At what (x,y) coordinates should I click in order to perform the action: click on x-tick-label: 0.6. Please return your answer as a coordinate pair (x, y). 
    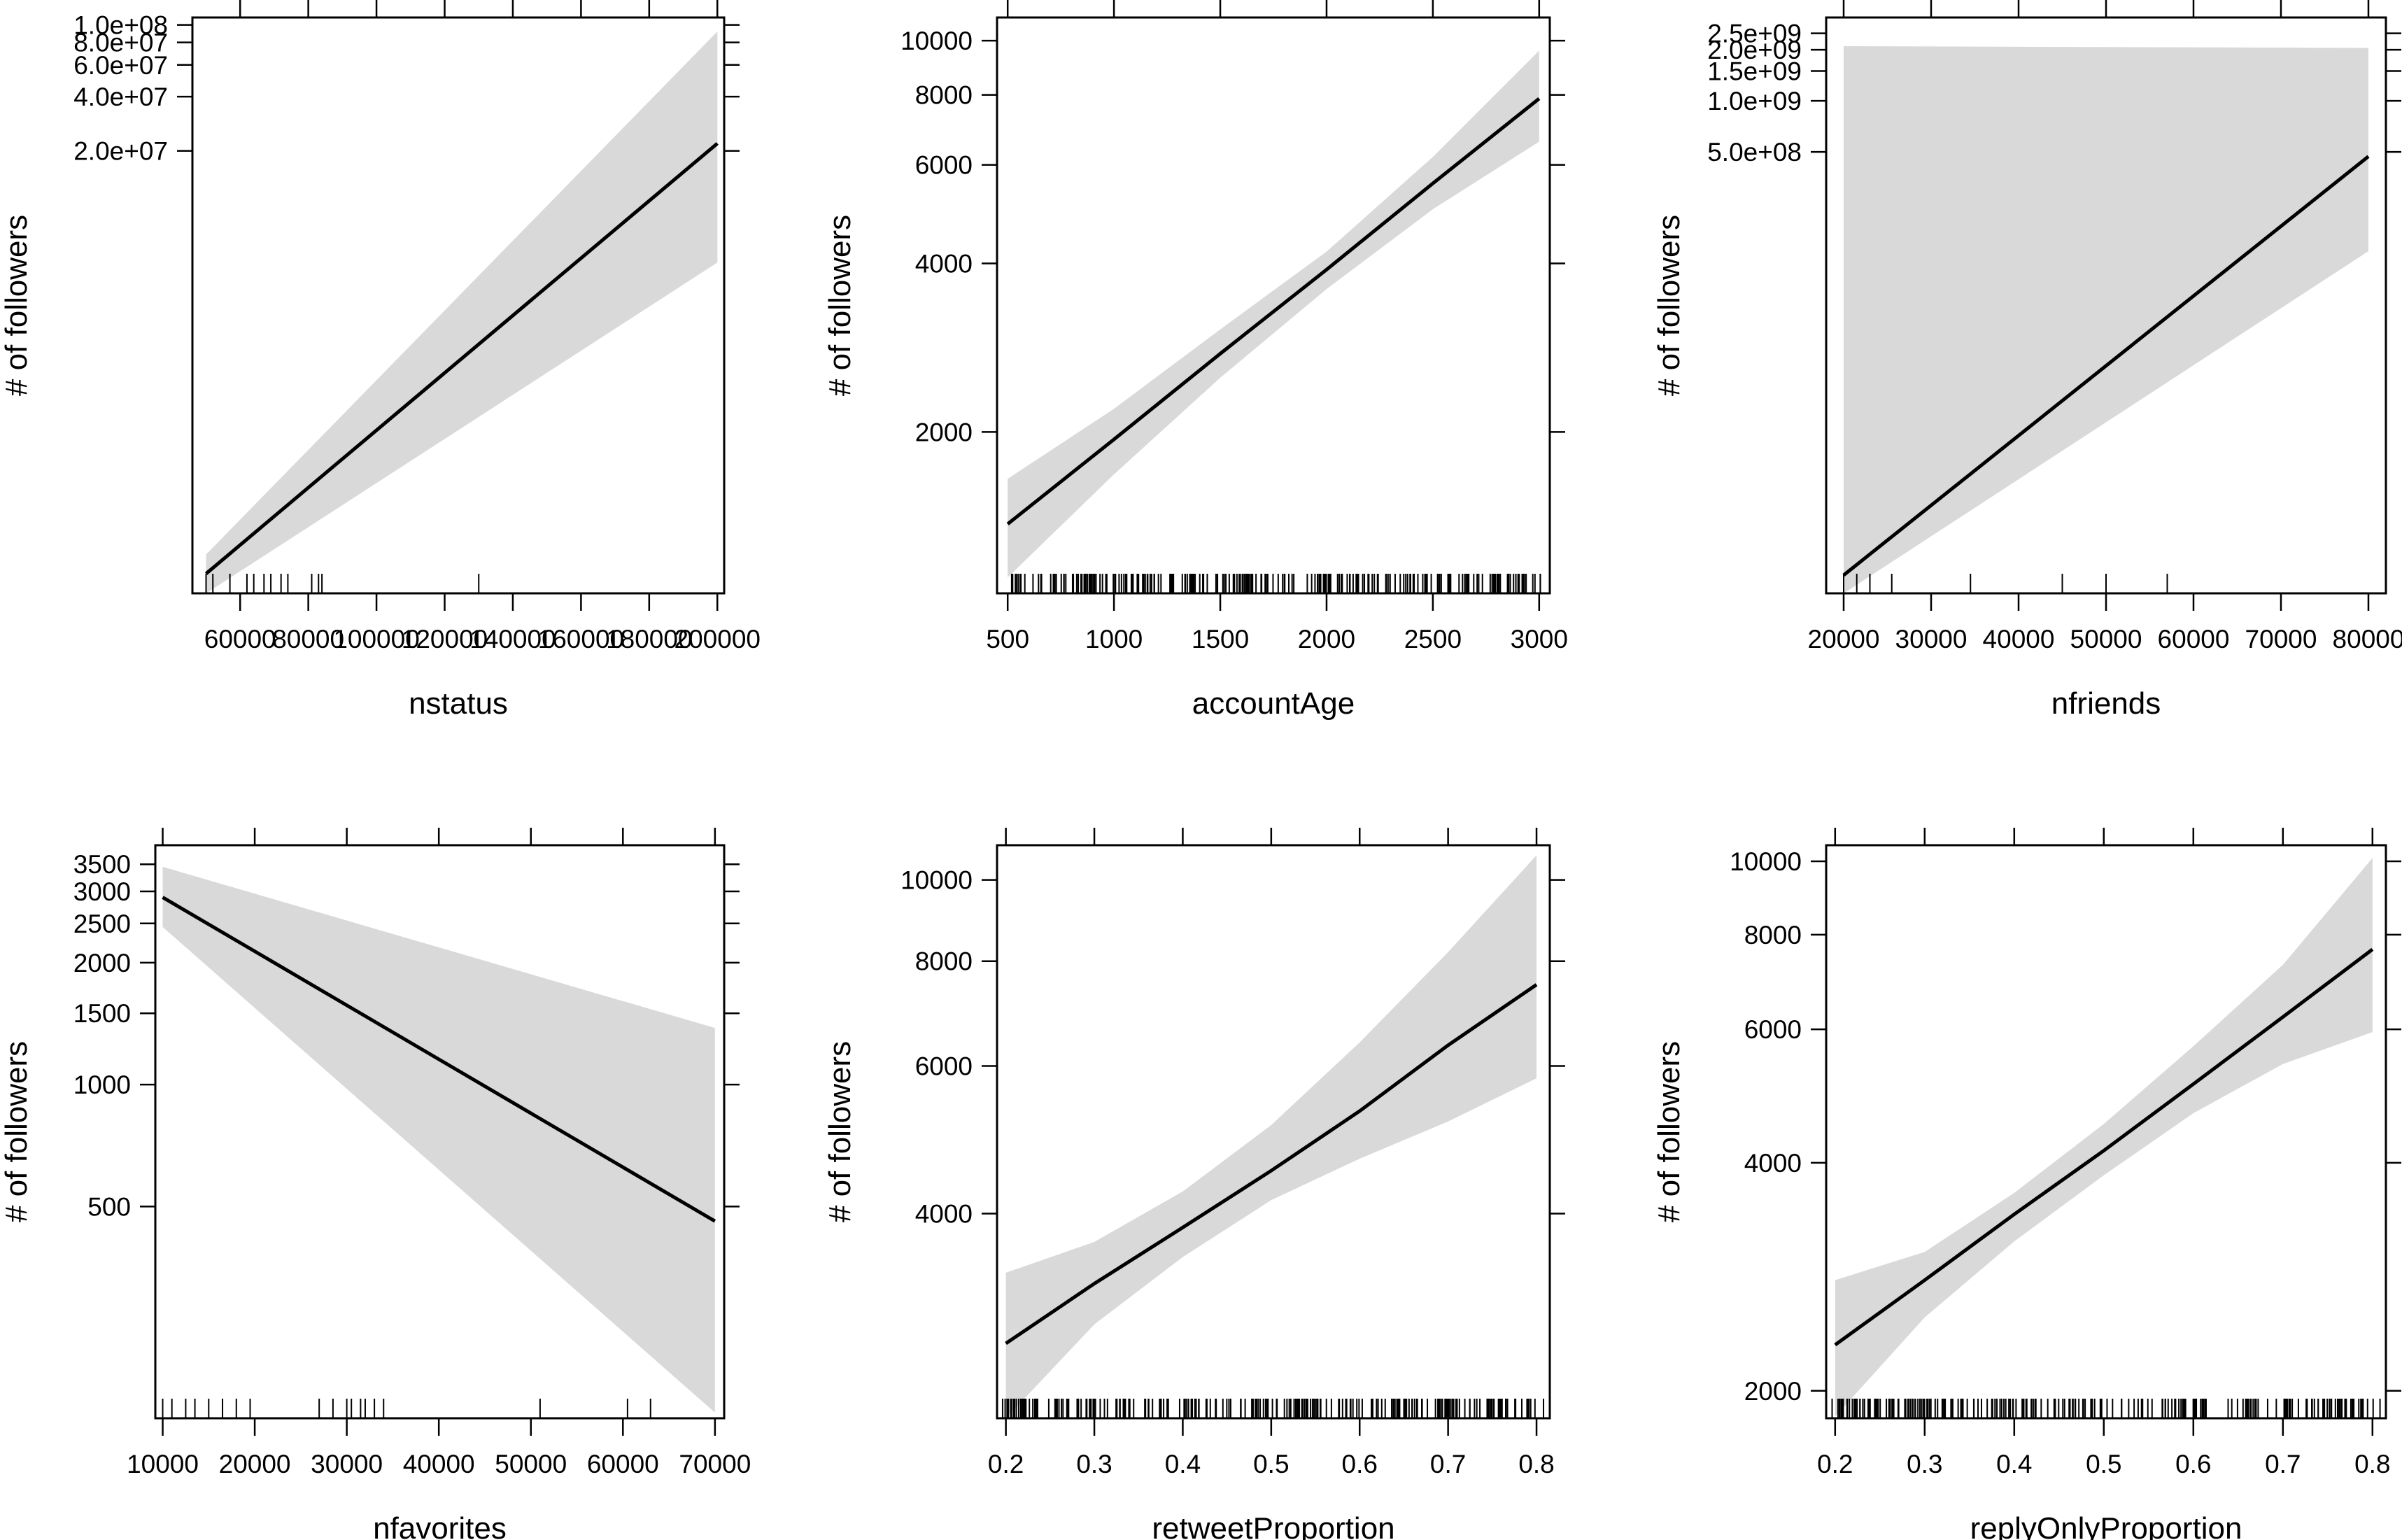
    Looking at the image, I should click on (1360, 1464).